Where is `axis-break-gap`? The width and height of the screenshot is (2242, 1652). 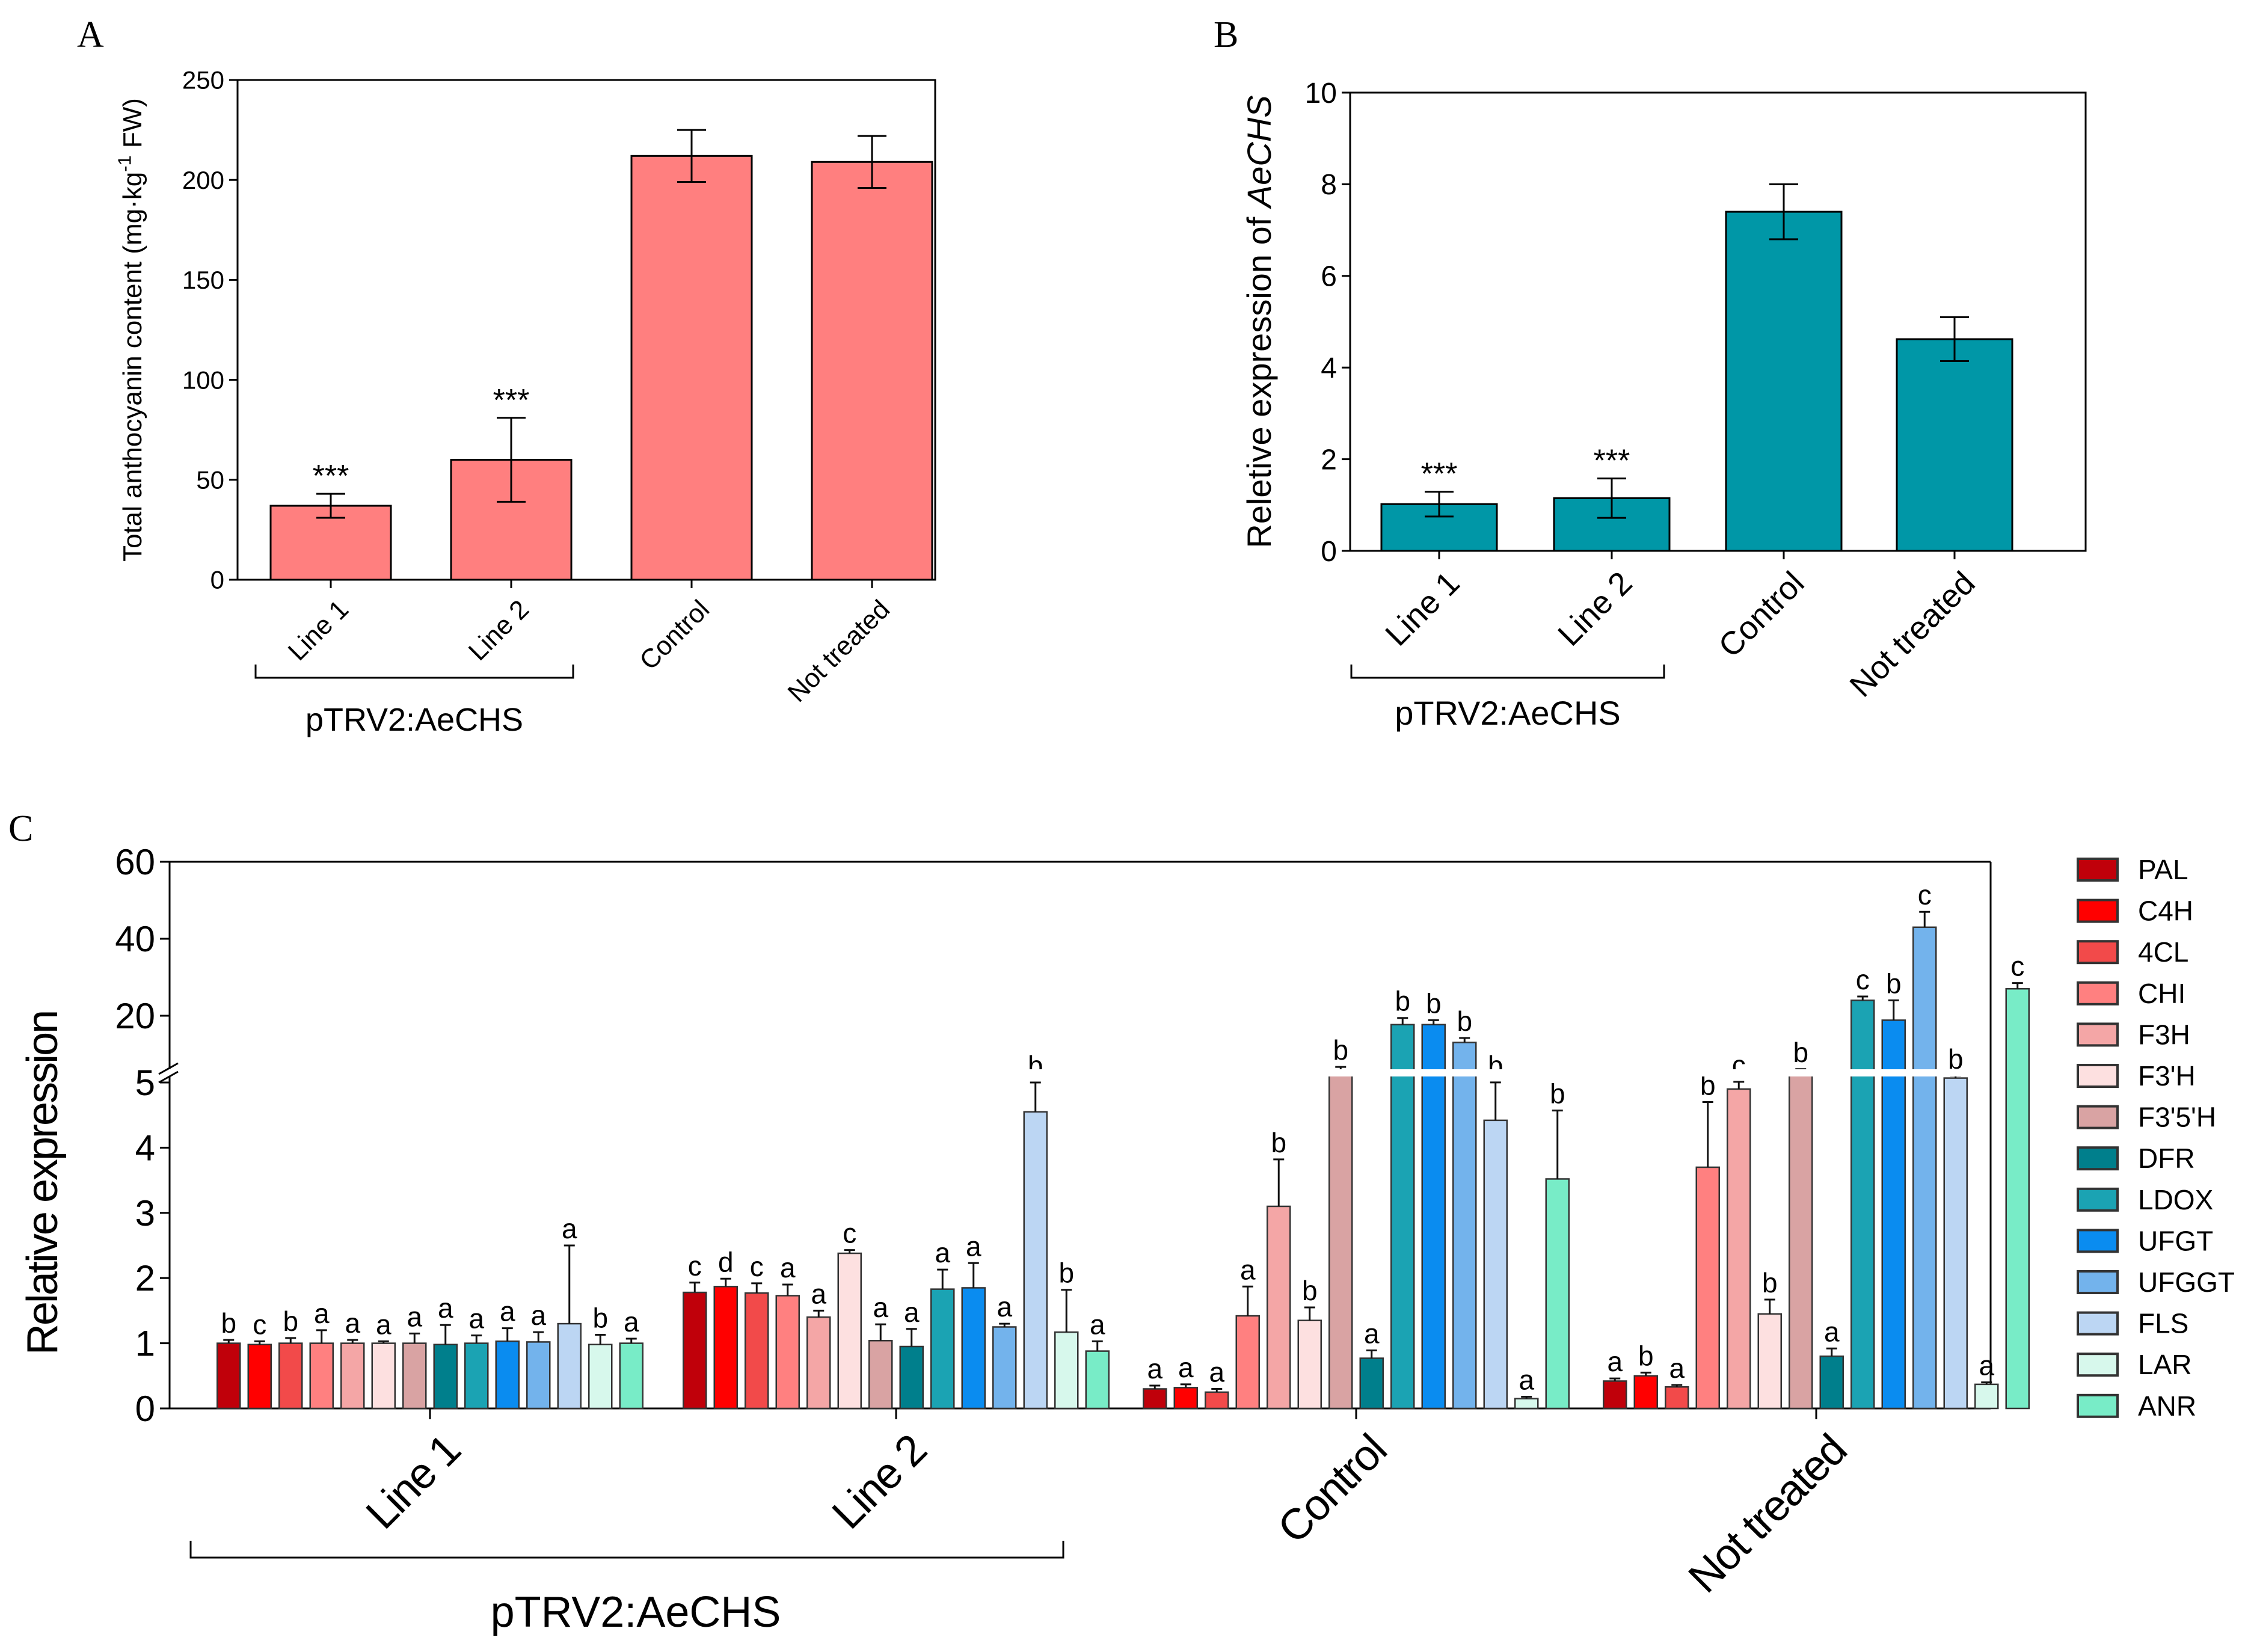 axis-break-gap is located at coordinates (1080, 1072).